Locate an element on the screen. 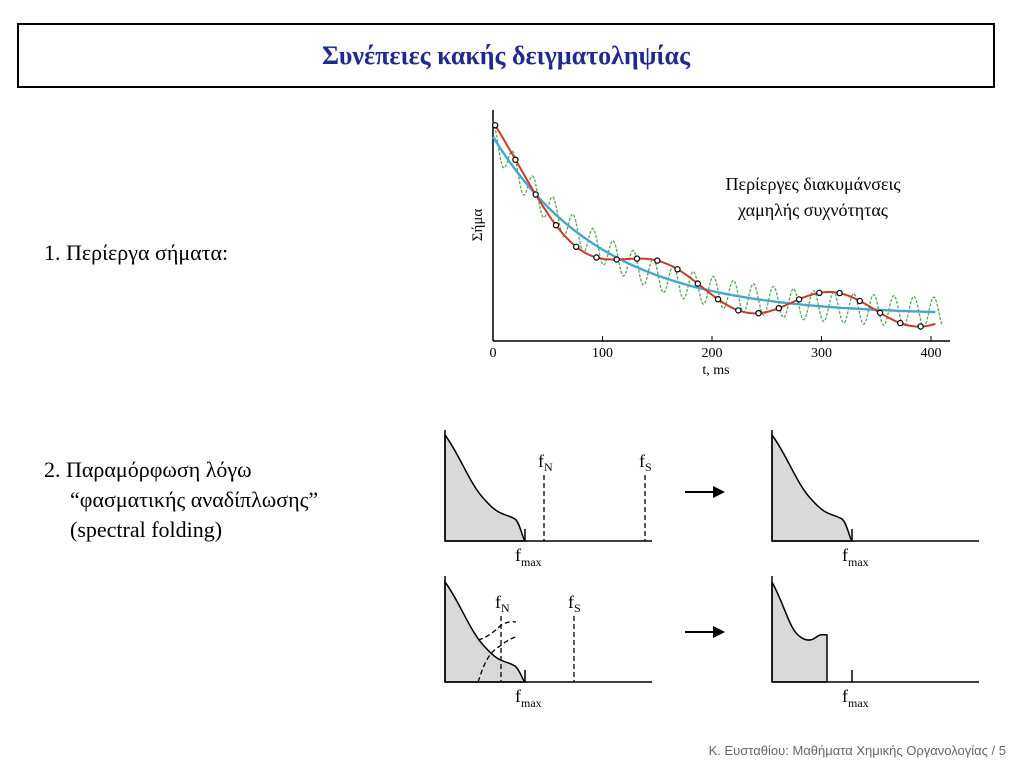  item-line-3: (spectral folding) is located at coordinates (146, 529).